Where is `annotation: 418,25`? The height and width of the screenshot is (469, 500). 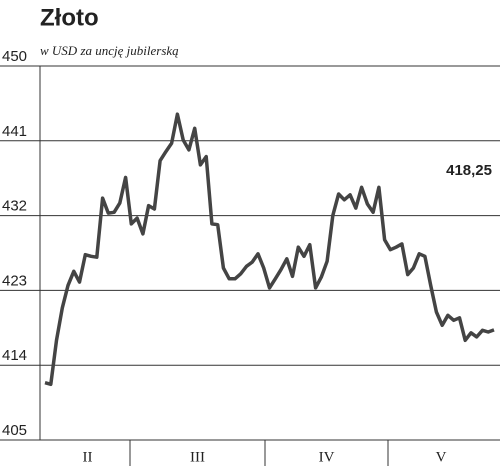
annotation: 418,25 is located at coordinates (469, 170).